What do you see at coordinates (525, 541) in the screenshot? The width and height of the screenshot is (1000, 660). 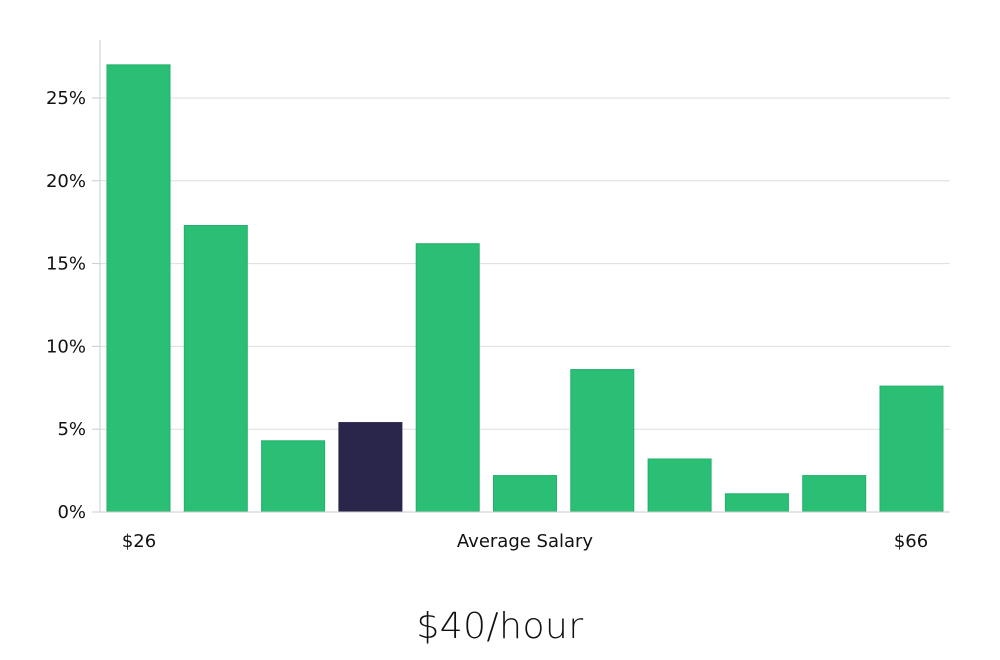 I see `x-axis-label: Average Salary` at bounding box center [525, 541].